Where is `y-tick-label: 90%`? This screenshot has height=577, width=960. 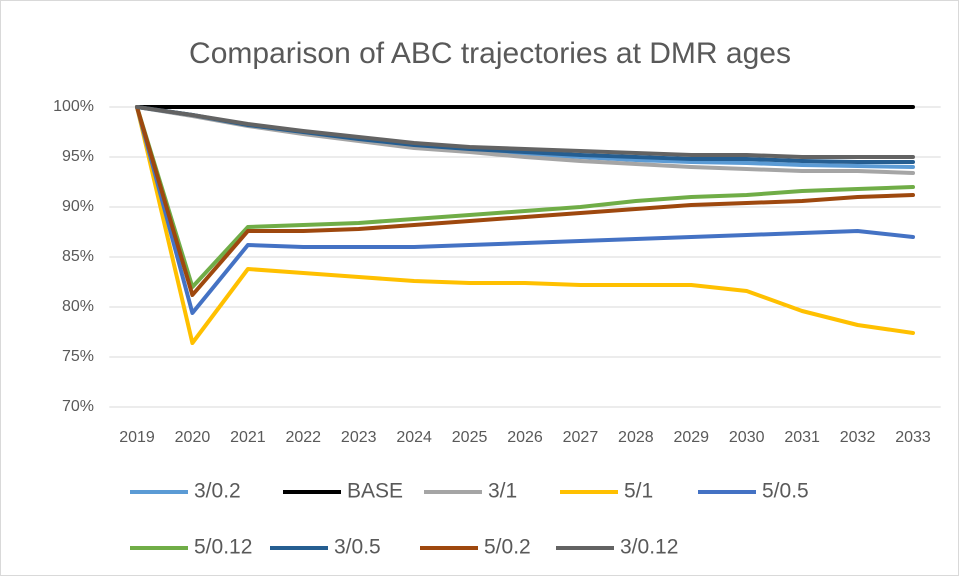 y-tick-label: 90% is located at coordinates (78, 206).